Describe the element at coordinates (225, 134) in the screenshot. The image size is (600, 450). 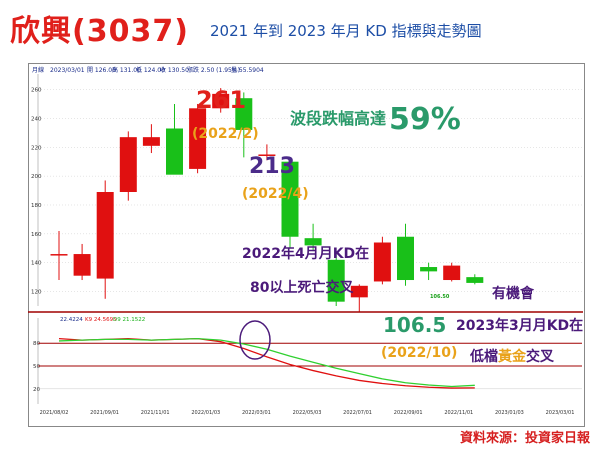
I see `high-date: (2022/2)` at that location.